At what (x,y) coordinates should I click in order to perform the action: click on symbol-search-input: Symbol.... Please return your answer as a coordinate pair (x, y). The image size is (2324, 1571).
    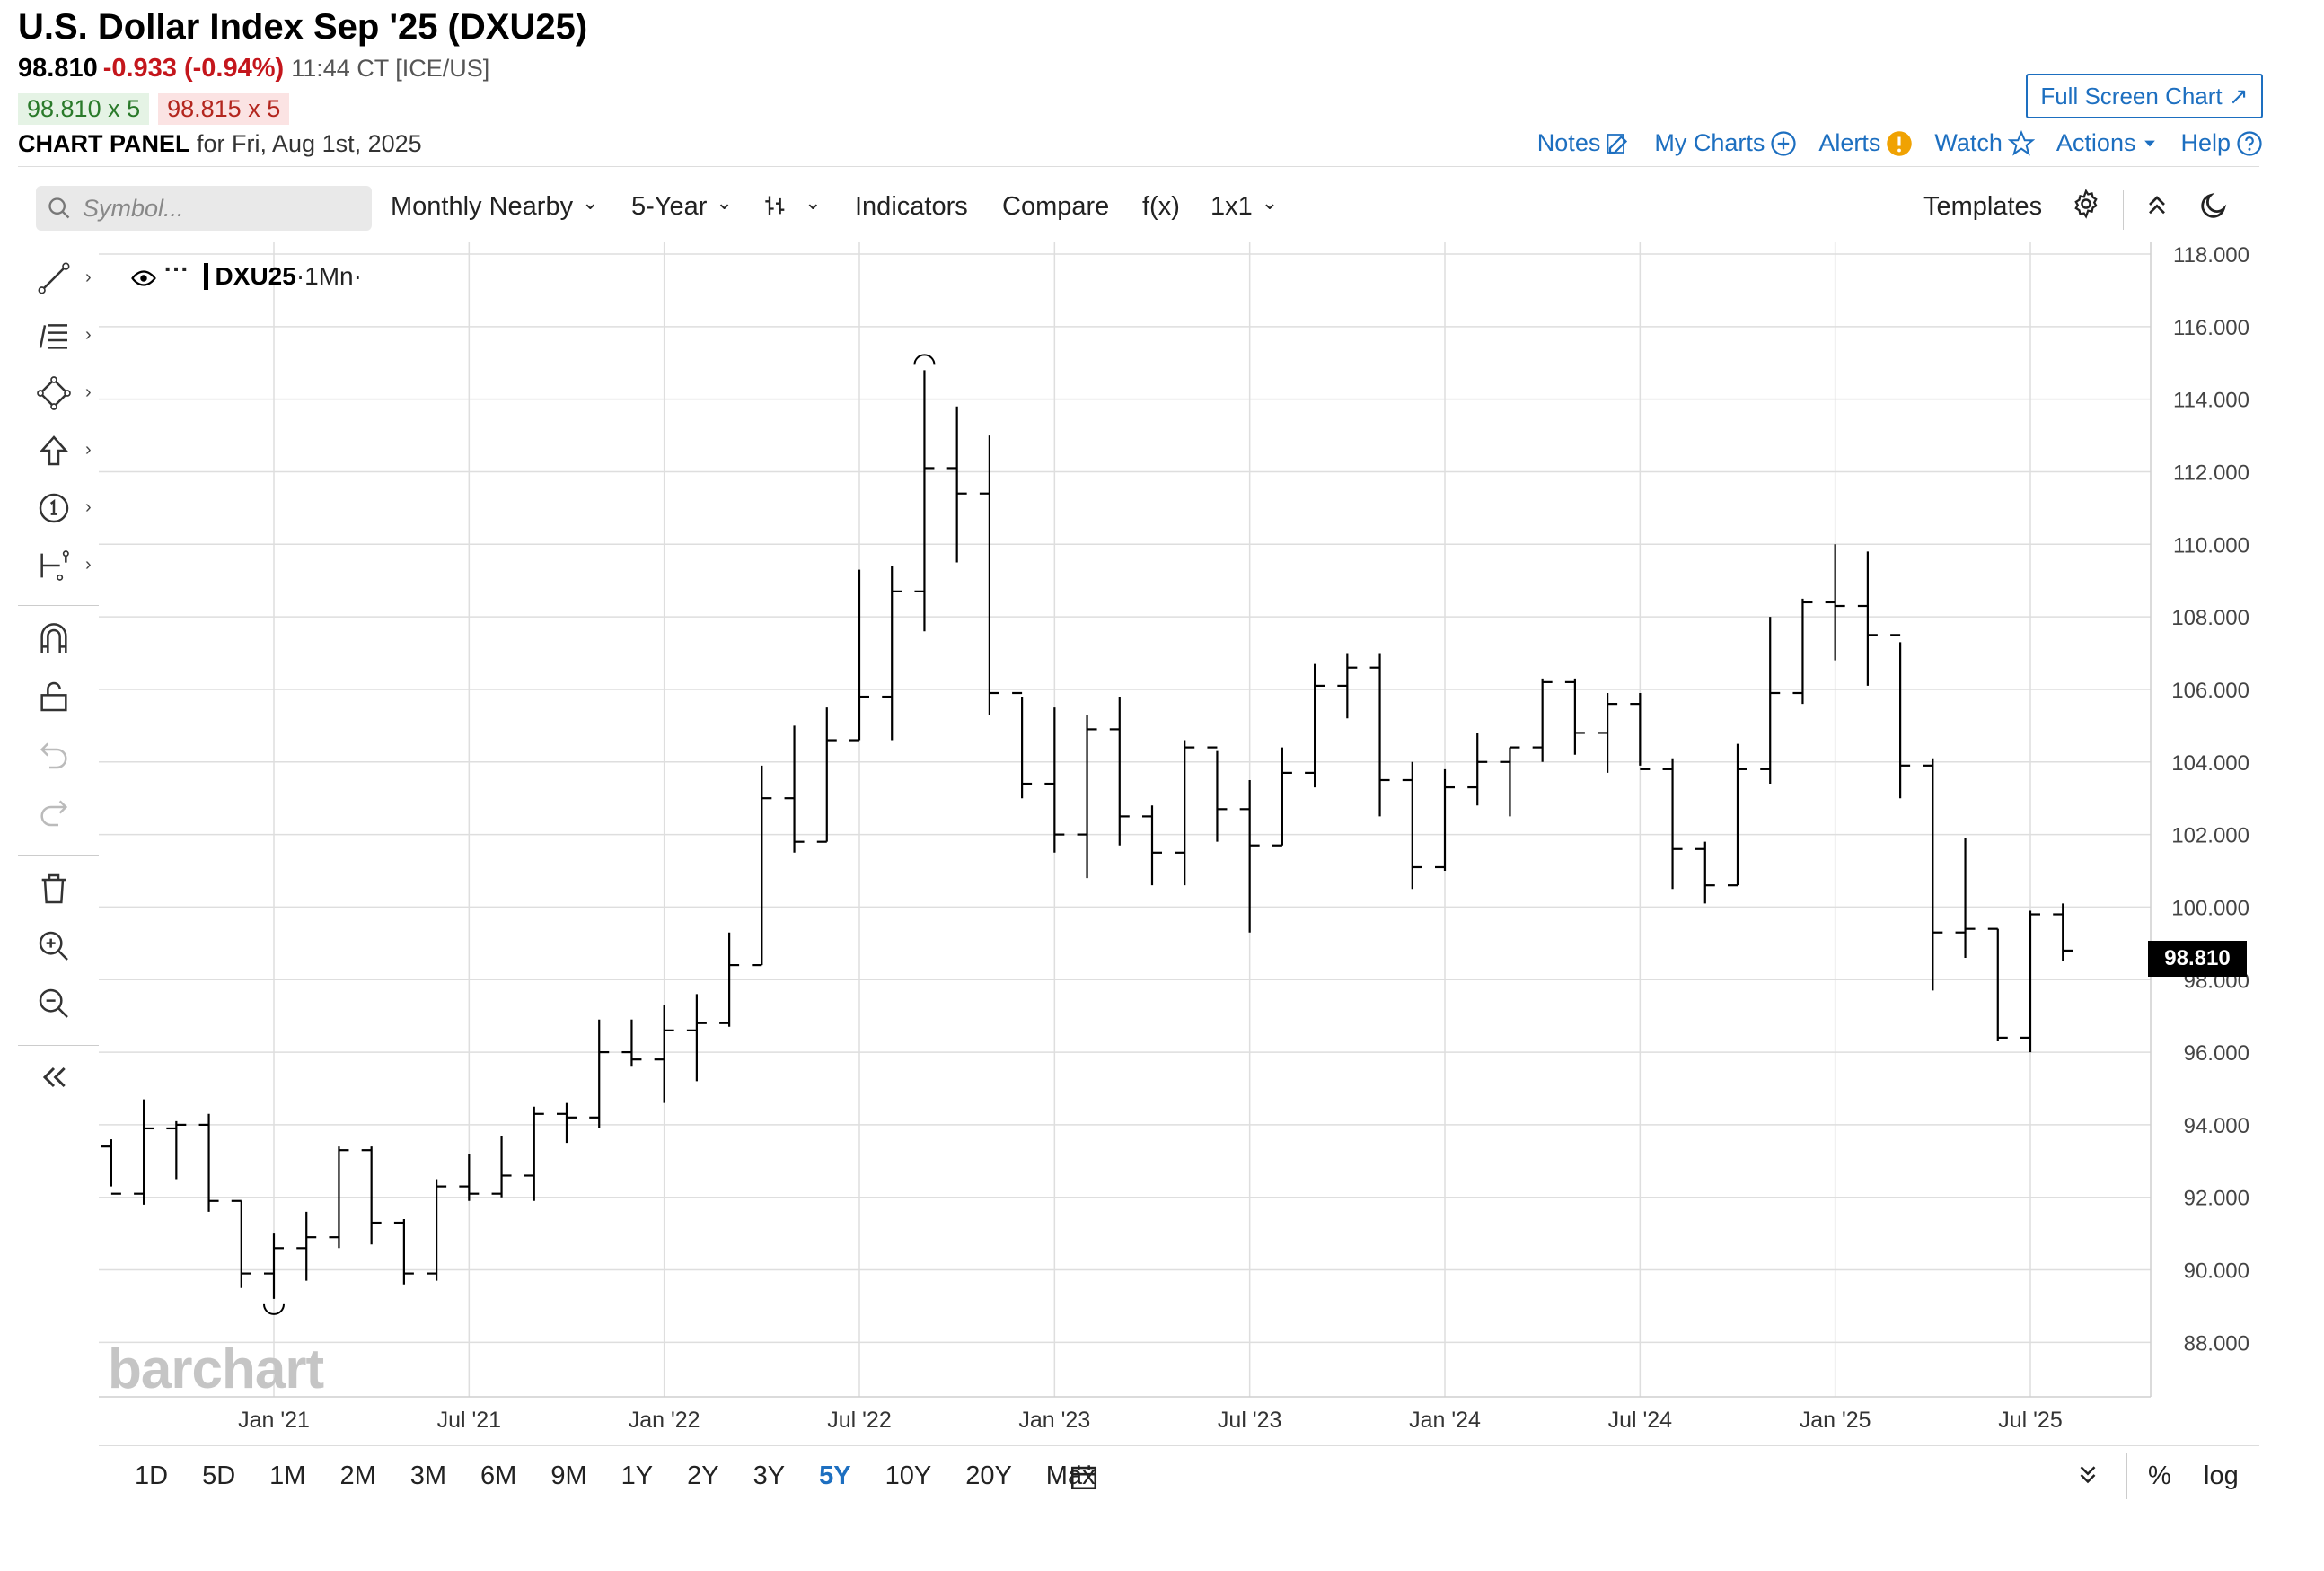
    Looking at the image, I should click on (204, 208).